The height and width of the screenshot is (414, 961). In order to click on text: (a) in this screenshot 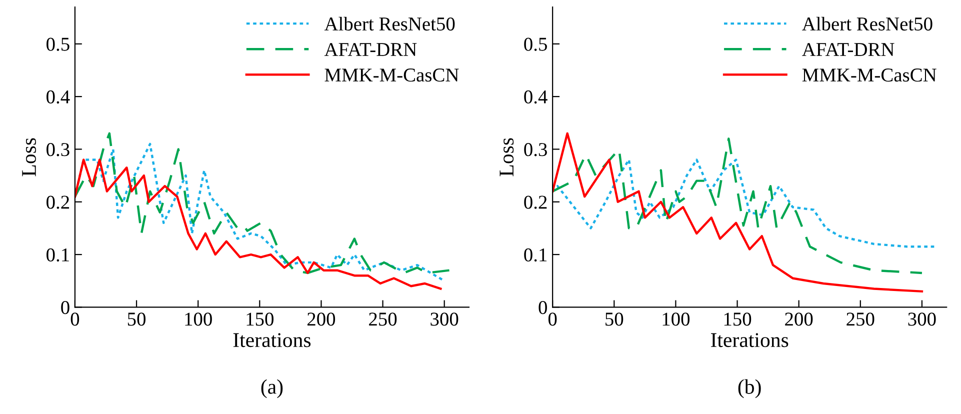, I will do `click(272, 388)`.